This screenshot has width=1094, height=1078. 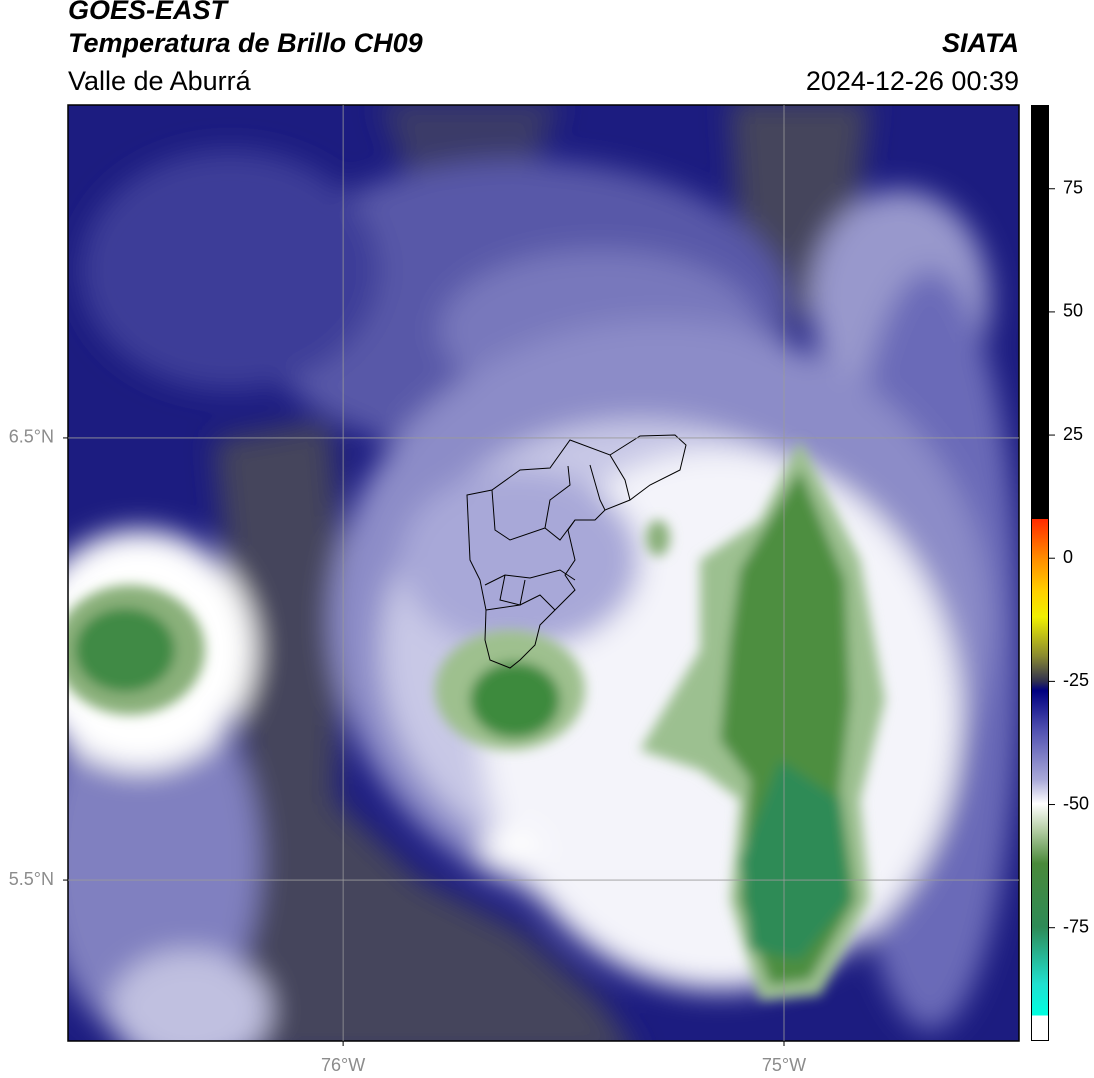 I want to click on colorbar-tick-label: 75, so click(x=1073, y=187).